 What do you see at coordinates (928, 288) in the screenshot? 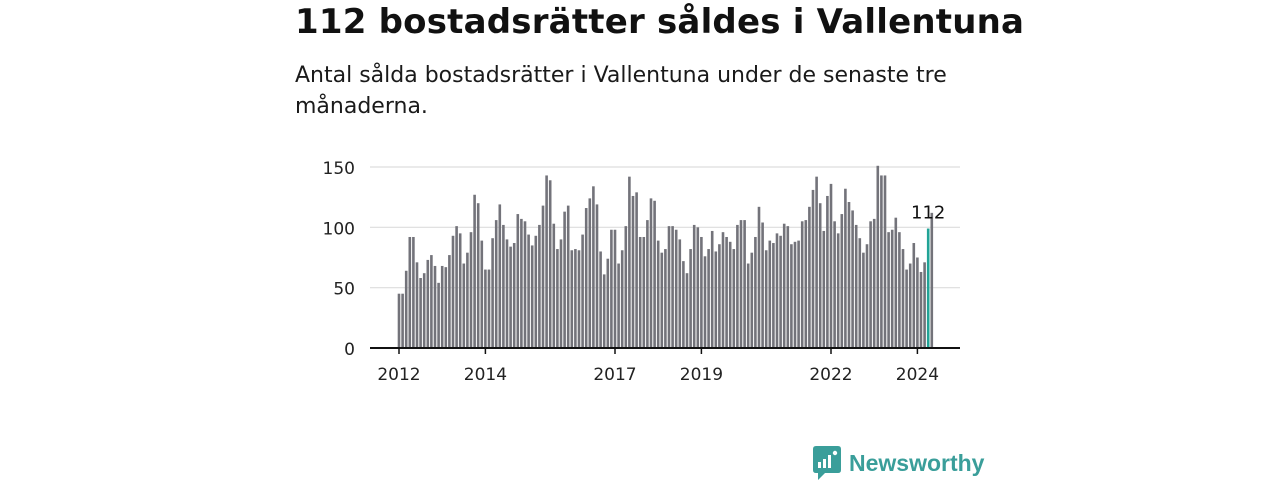
I see `highlight-bar` at bounding box center [928, 288].